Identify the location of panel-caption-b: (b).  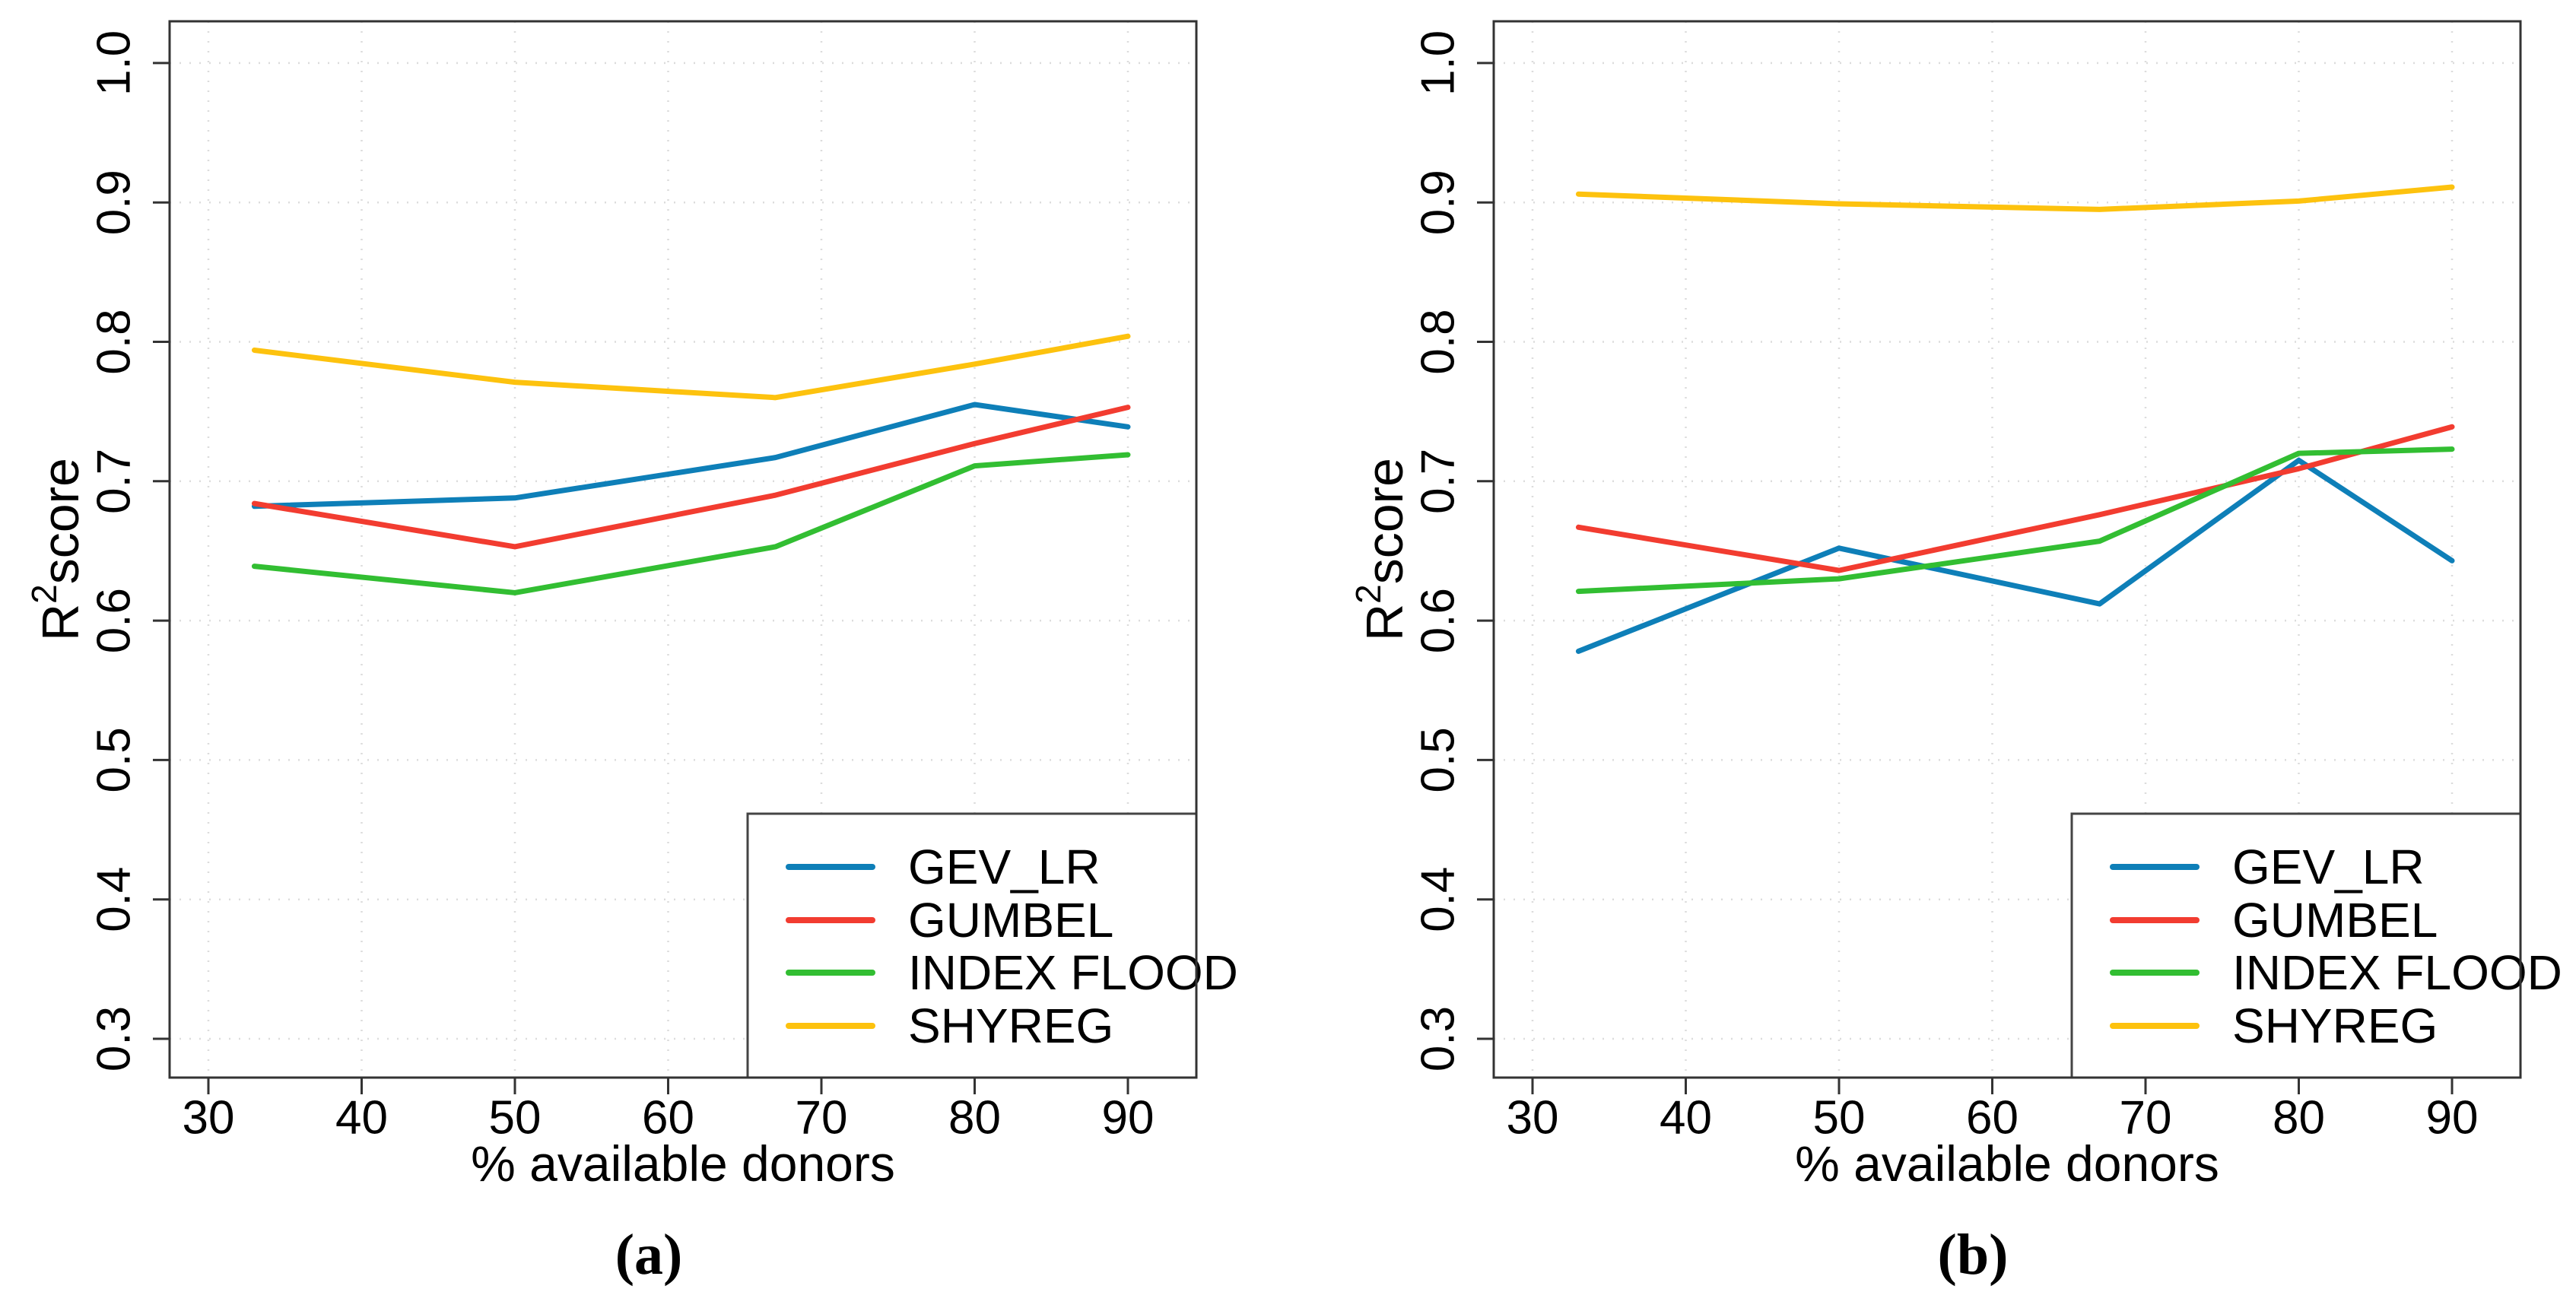
(1974, 1255).